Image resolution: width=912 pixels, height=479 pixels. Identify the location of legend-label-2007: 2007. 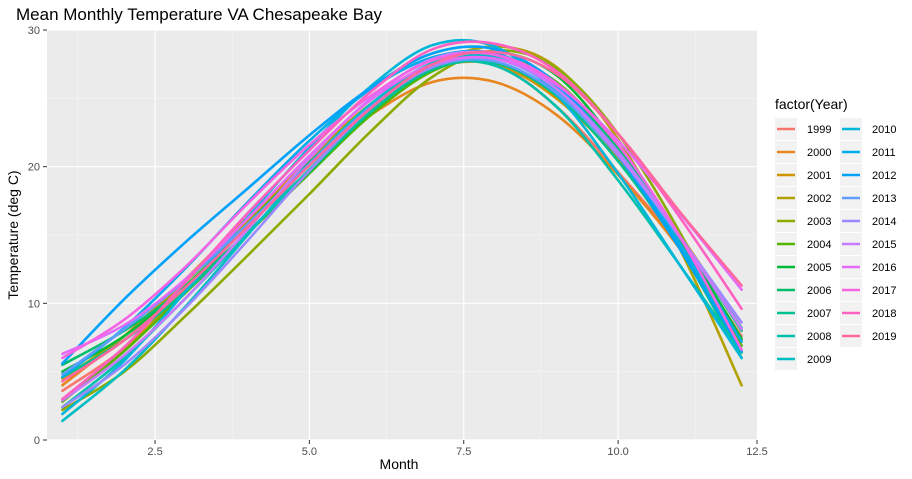
(819, 314).